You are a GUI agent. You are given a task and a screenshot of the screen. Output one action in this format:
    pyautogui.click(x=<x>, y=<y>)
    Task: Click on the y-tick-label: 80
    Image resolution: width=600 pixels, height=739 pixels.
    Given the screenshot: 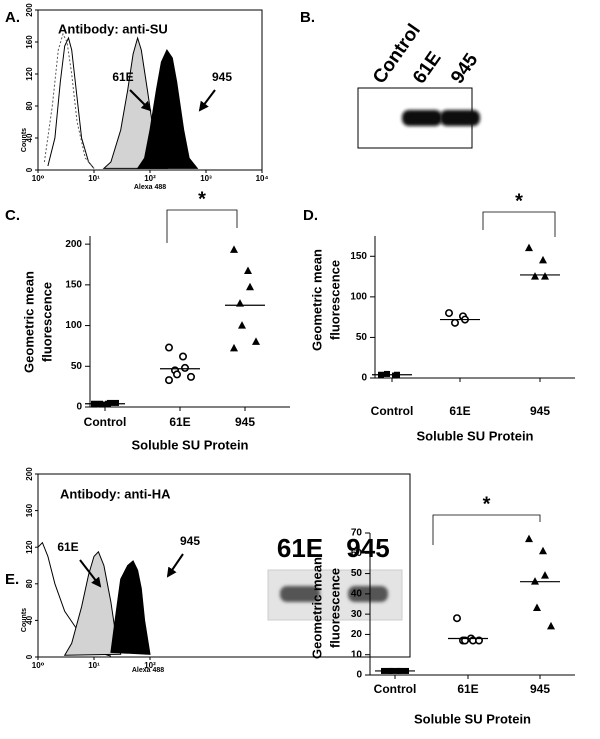 What is the action you would take?
    pyautogui.click(x=29, y=583)
    